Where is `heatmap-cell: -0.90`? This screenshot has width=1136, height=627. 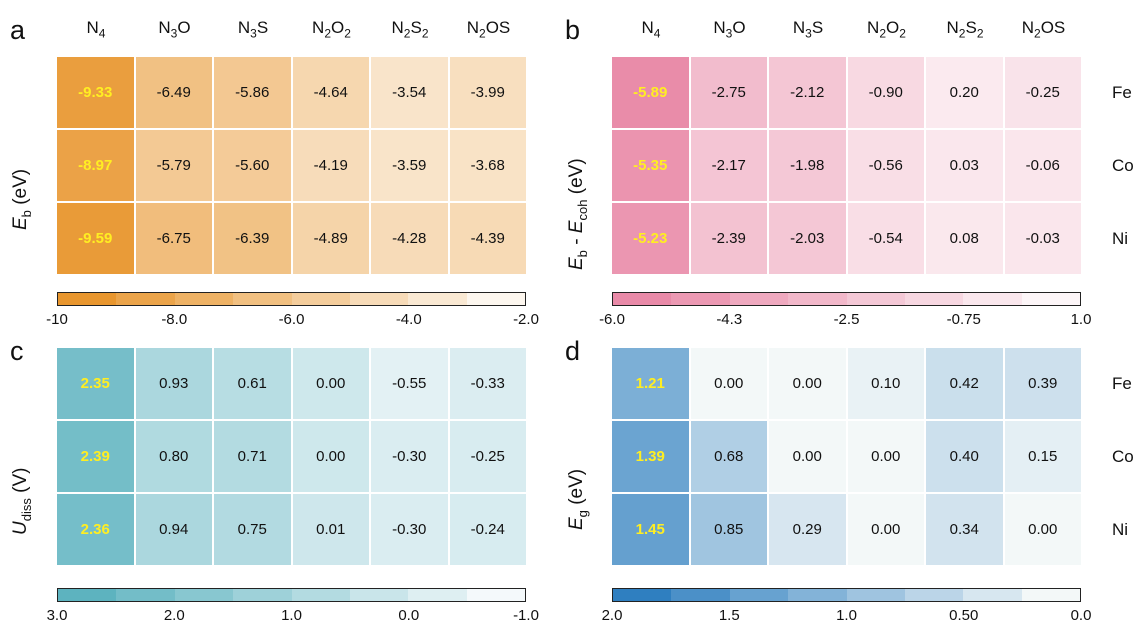
heatmap-cell: -0.90 is located at coordinates (885, 92).